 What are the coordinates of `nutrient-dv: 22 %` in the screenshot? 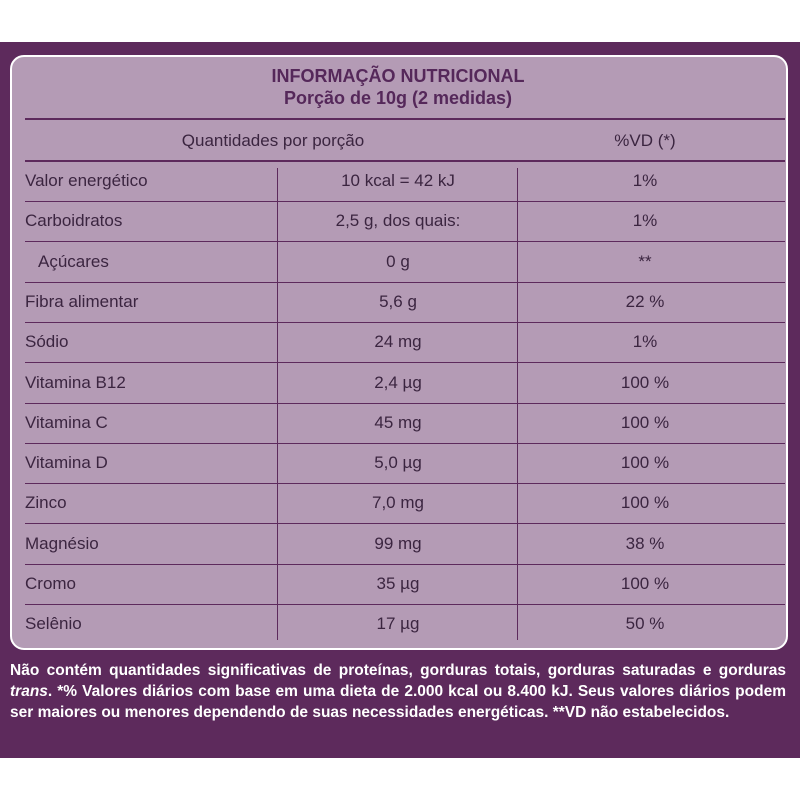 It's located at (645, 301).